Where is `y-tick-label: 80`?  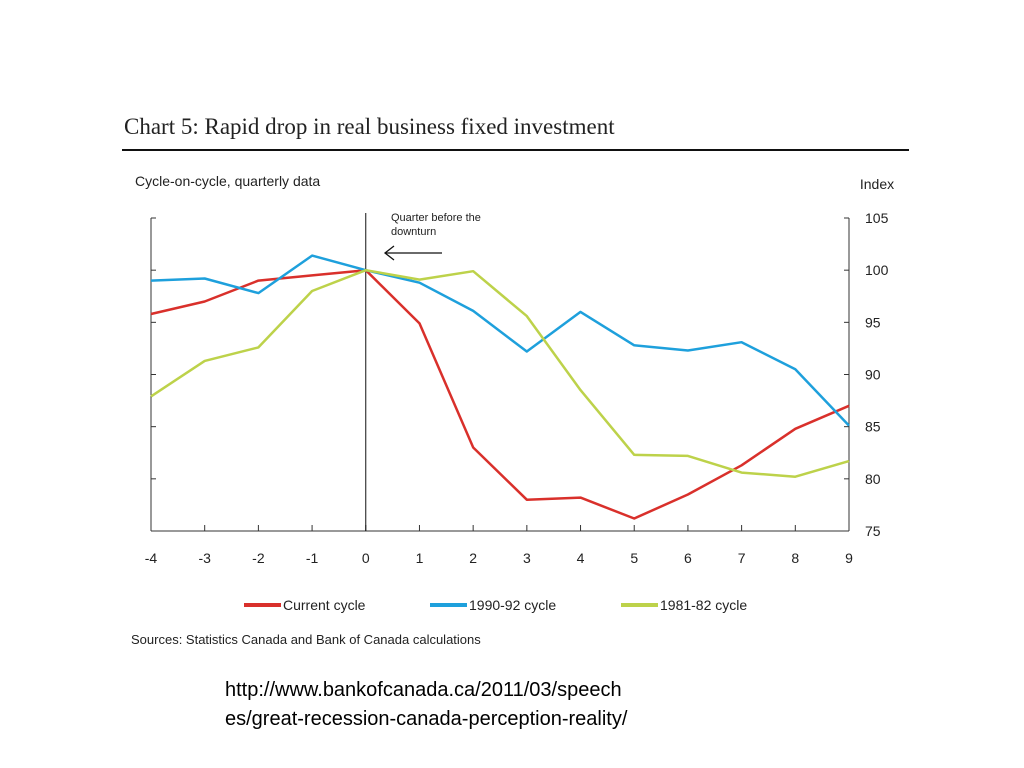 y-tick-label: 80 is located at coordinates (873, 479).